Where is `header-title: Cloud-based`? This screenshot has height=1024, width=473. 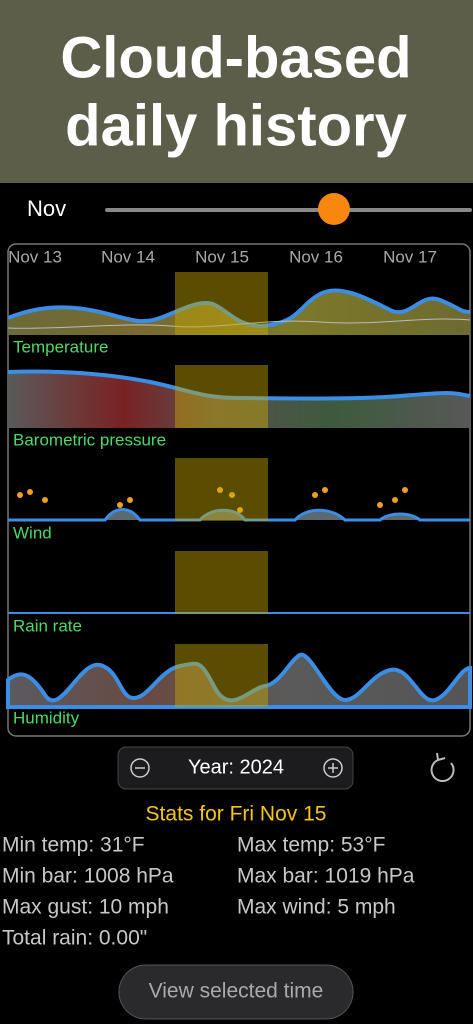 header-title: Cloud-based is located at coordinates (235, 57).